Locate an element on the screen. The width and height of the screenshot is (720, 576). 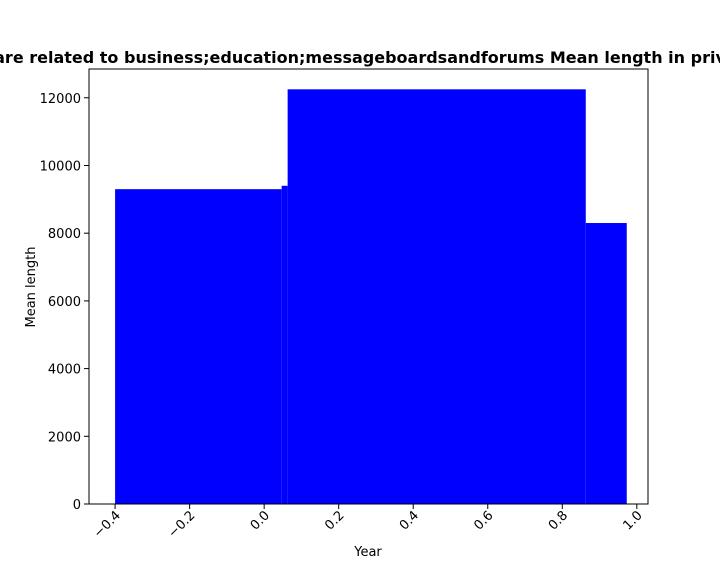
x-tick-label: 0.6 is located at coordinates (483, 520).